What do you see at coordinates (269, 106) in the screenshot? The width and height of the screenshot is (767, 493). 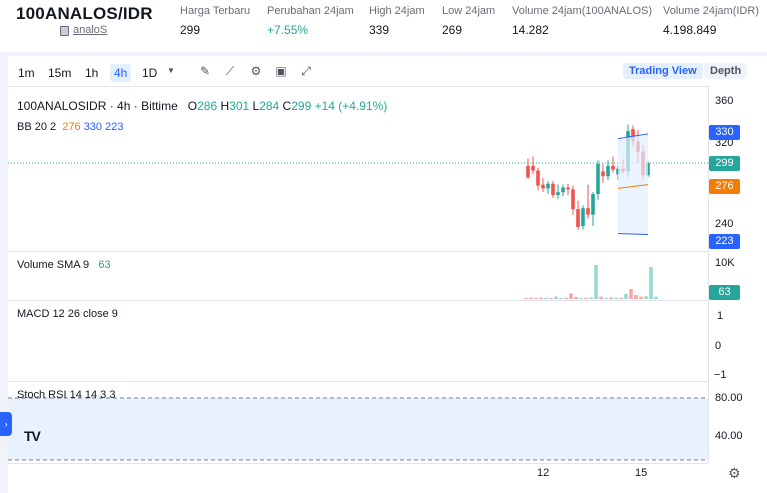 I see `legend-low: 284` at bounding box center [269, 106].